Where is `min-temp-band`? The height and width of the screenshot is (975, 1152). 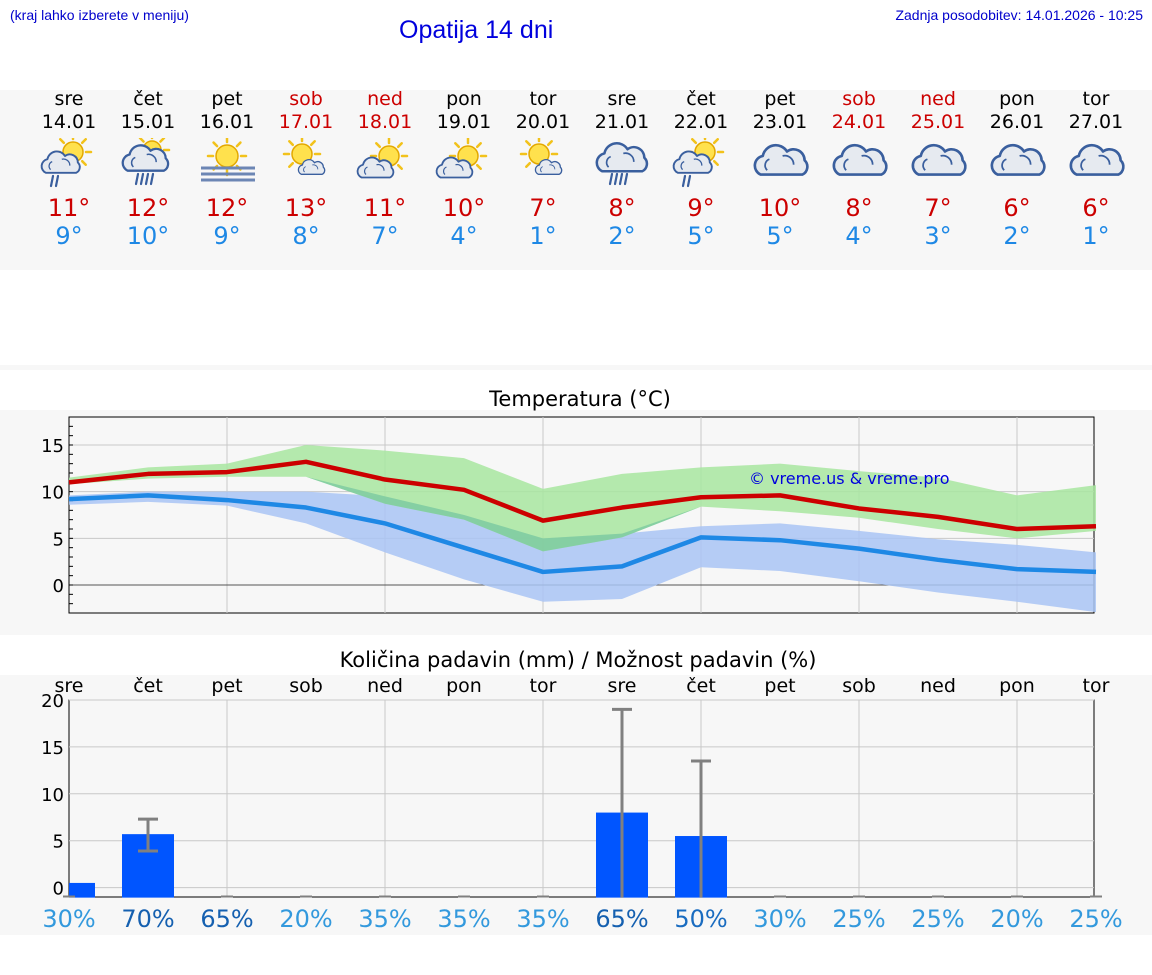 min-temp-band is located at coordinates (582, 552).